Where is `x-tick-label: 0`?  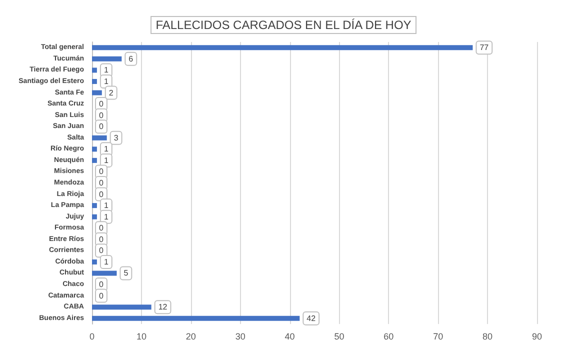
x-tick-label: 0 is located at coordinates (92, 337).